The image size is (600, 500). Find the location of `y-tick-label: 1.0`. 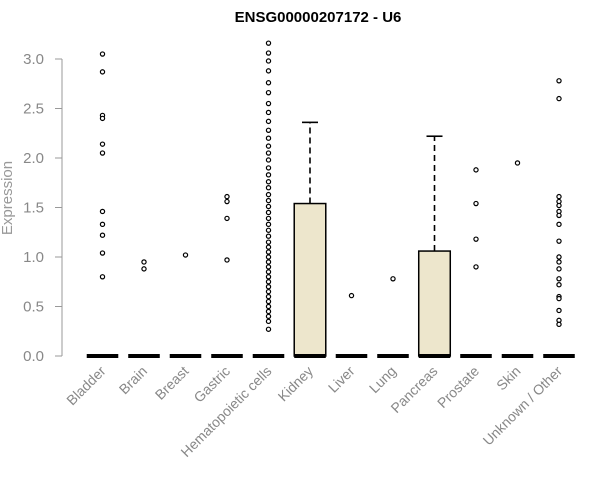

y-tick-label: 1.0 is located at coordinates (33, 257).